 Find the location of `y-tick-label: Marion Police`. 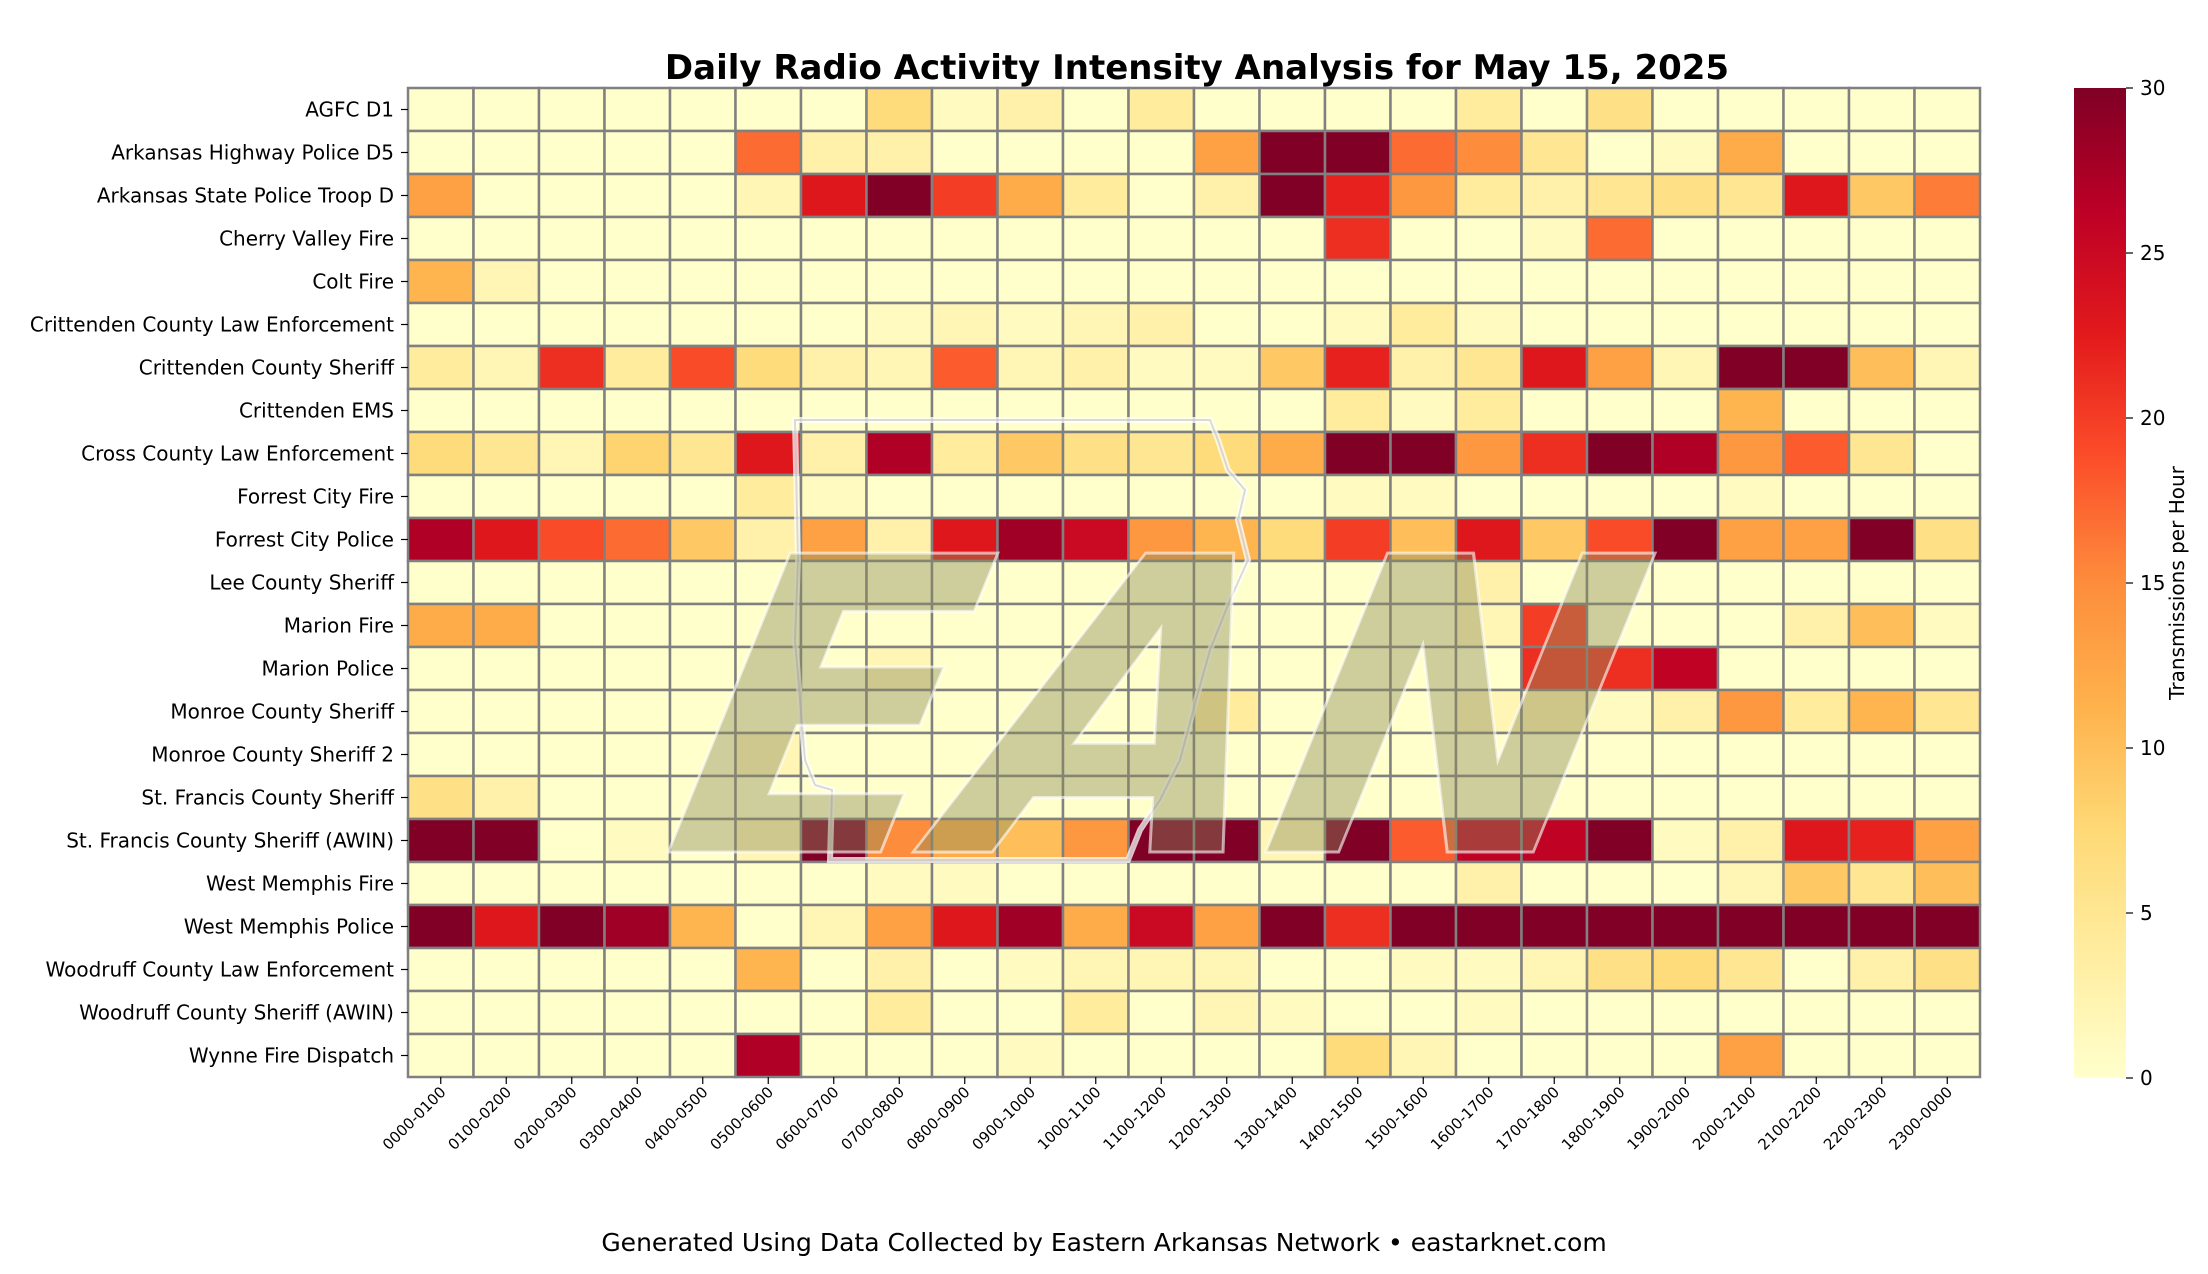

y-tick-label: Marion Police is located at coordinates (327, 669).